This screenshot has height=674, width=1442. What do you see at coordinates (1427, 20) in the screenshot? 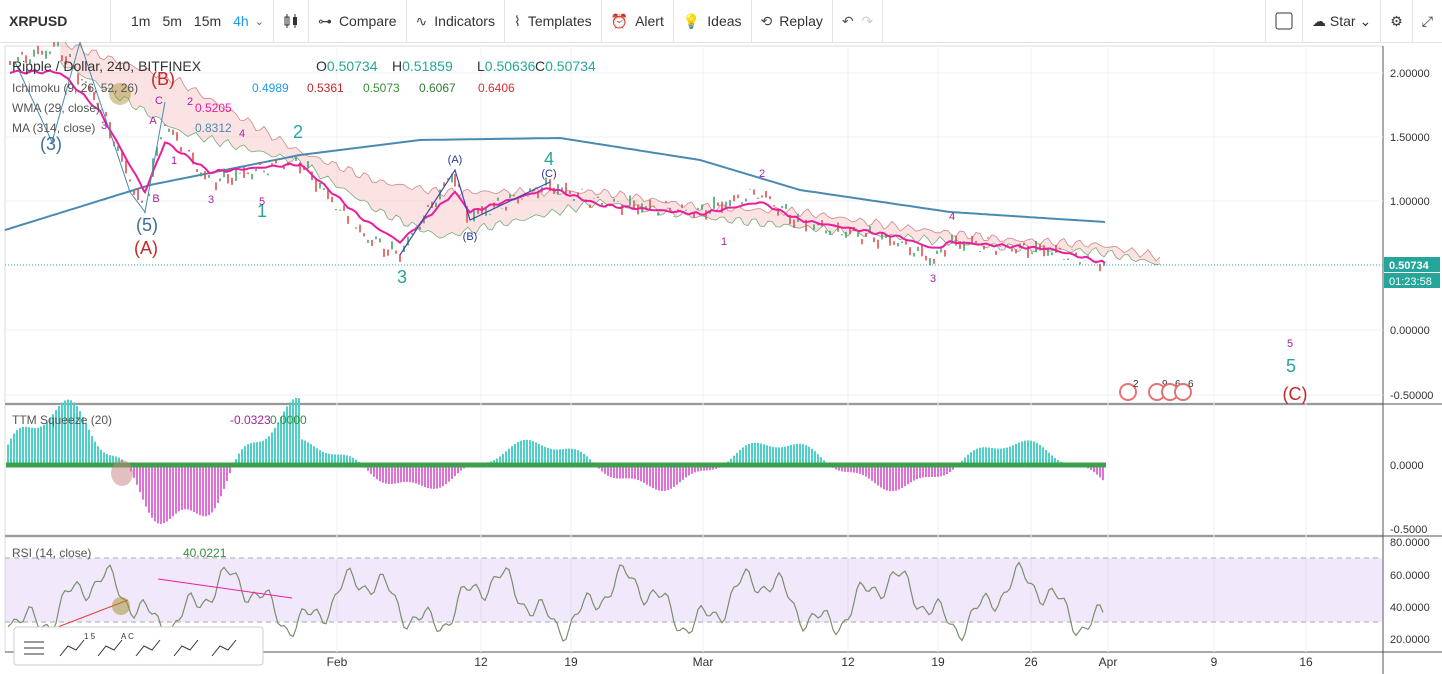
I see `fullscreen: ⤢` at bounding box center [1427, 20].